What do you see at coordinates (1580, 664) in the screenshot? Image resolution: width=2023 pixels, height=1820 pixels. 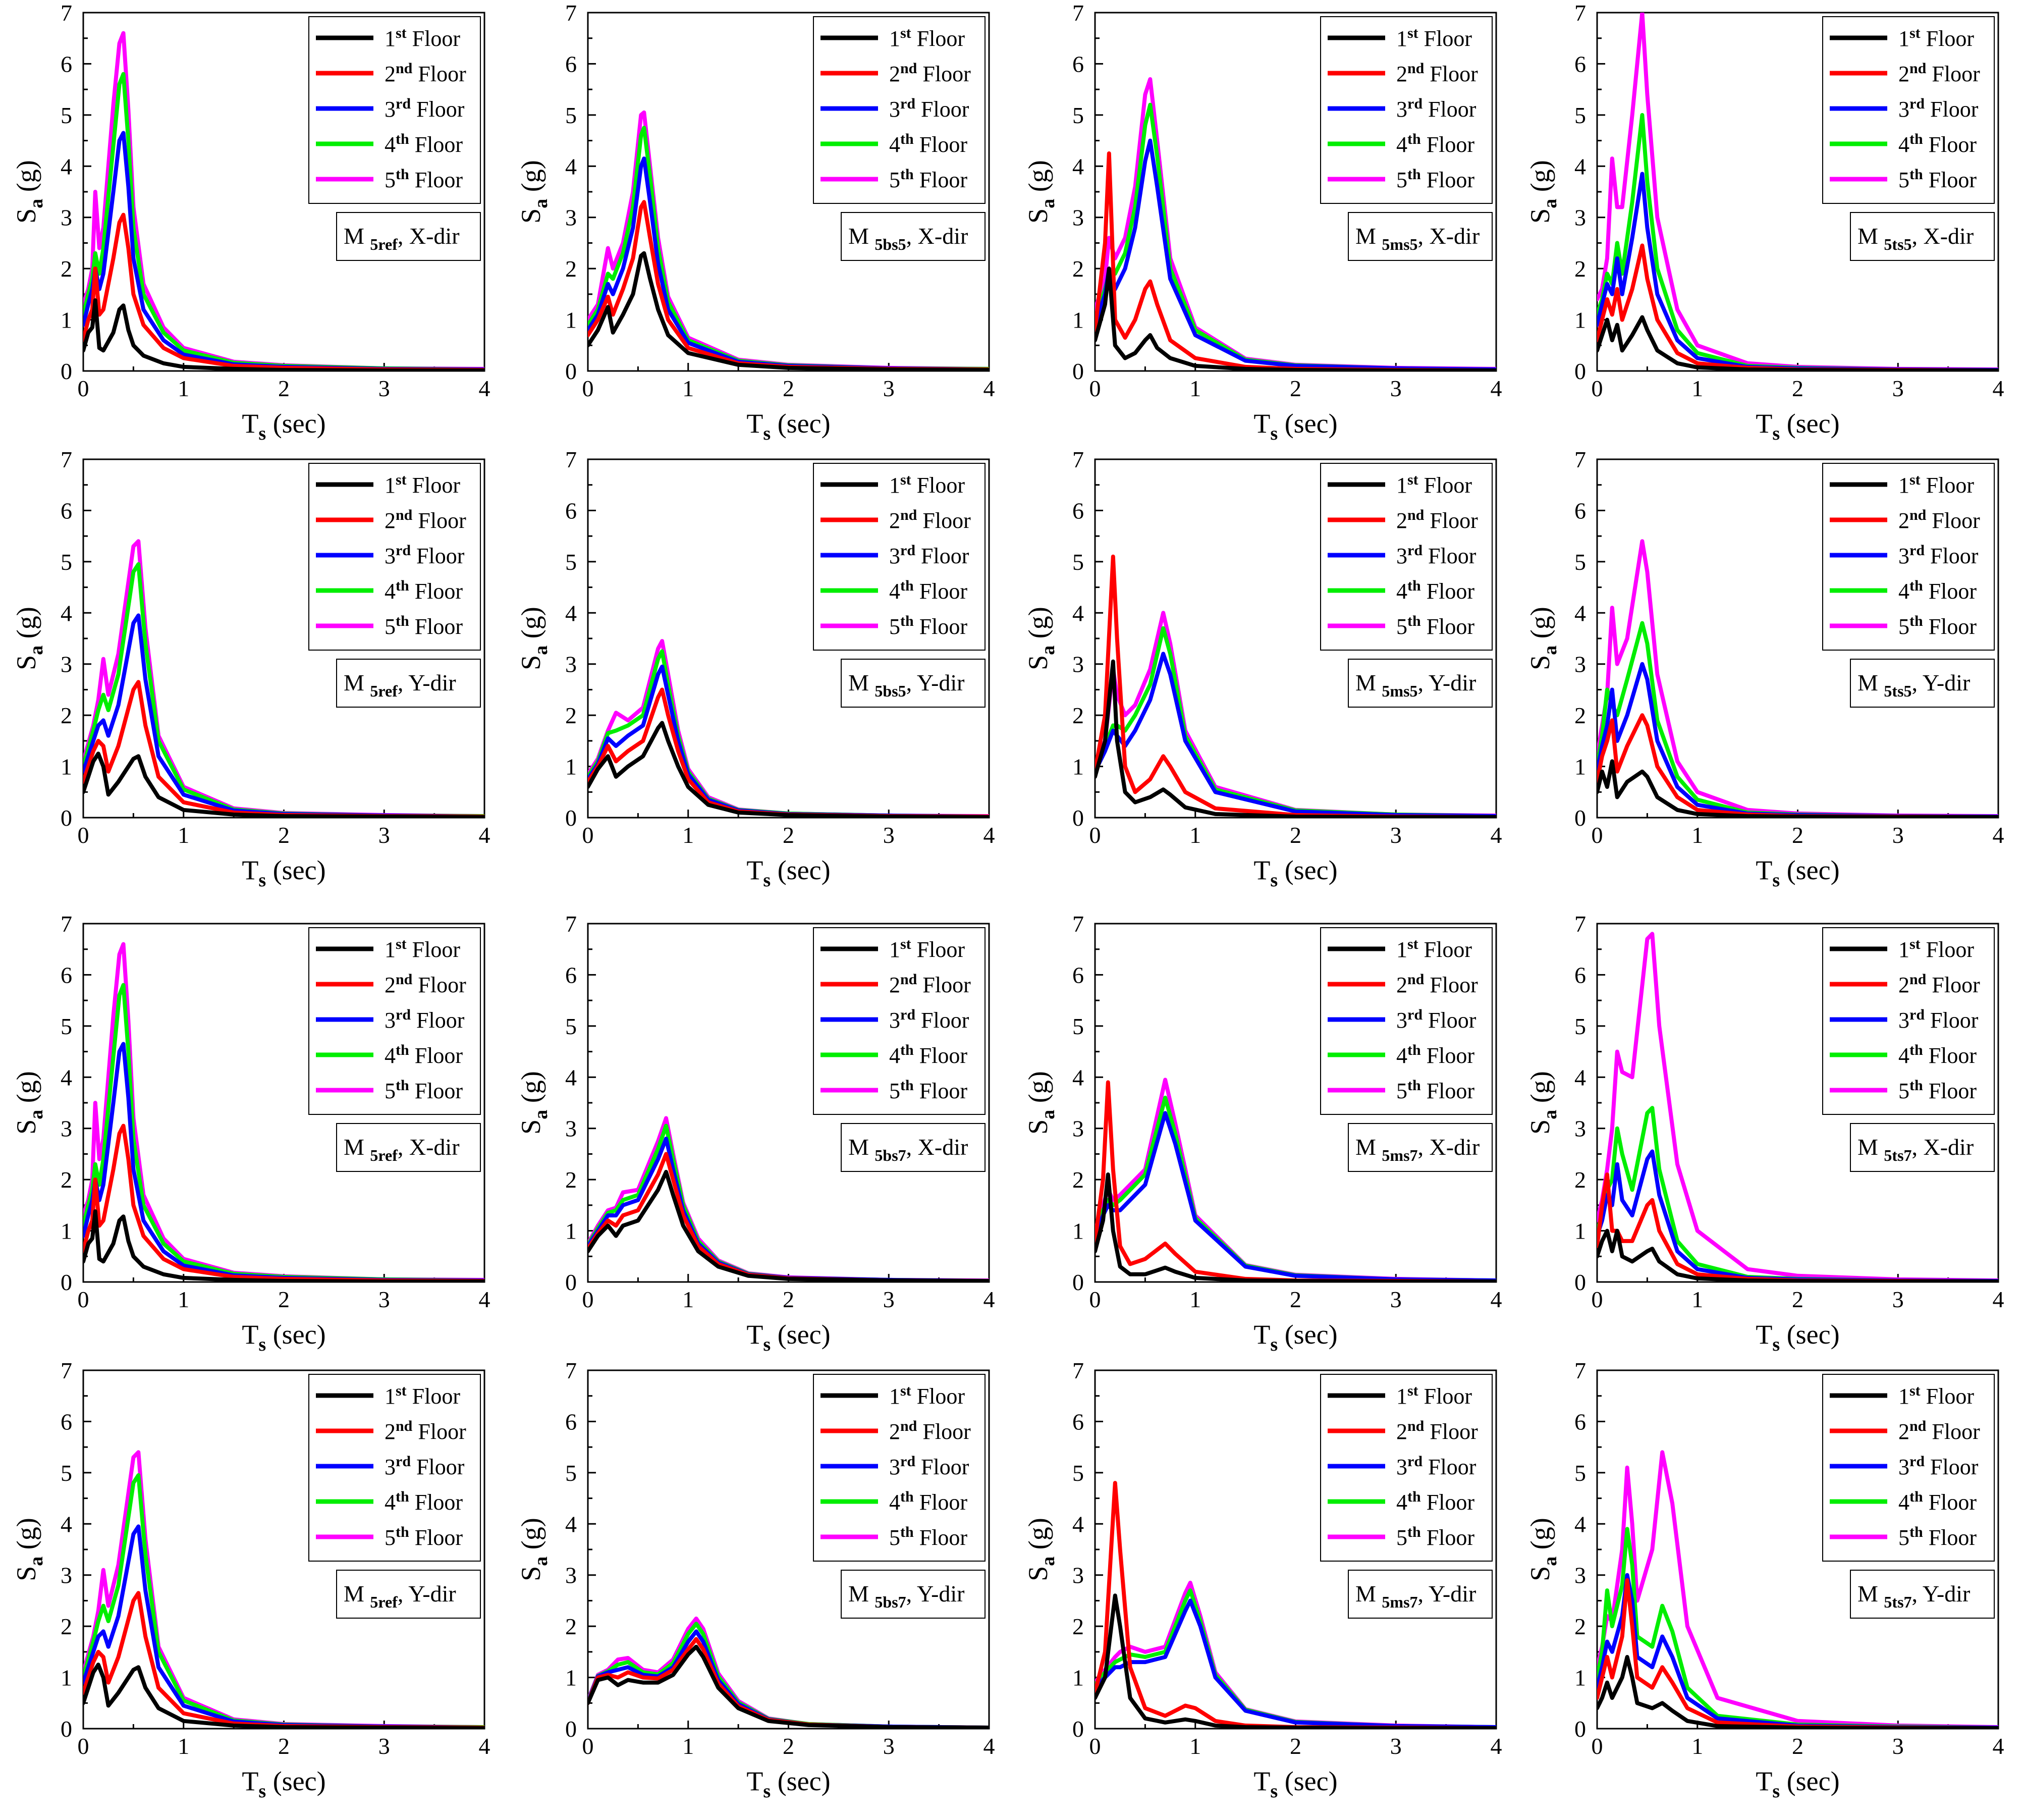 I see `y-tick-label: 3` at bounding box center [1580, 664].